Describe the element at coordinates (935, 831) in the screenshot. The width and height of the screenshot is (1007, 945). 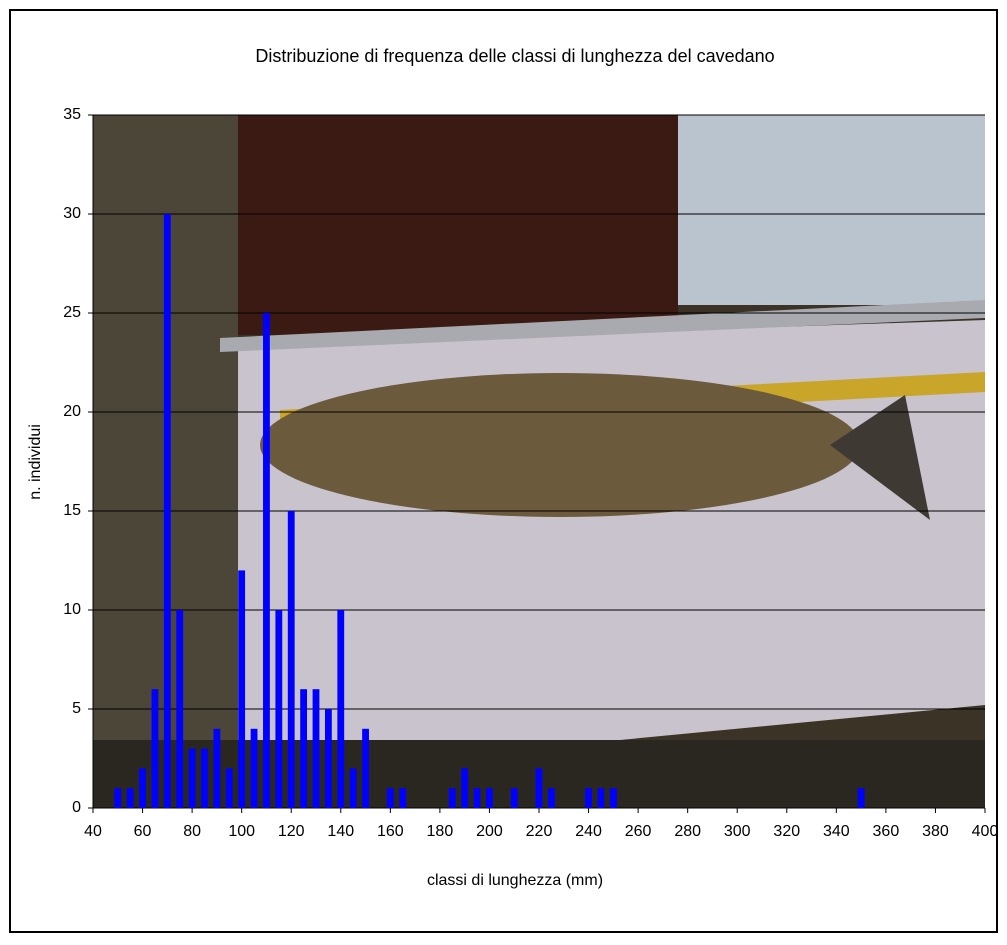
I see `x-tick-label: 380` at that location.